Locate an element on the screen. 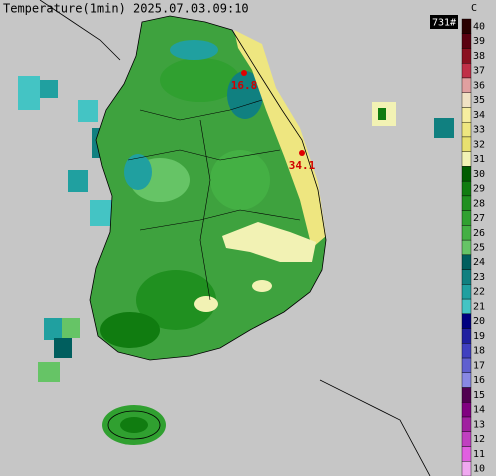 Image resolution: width=496 pixels, height=476 pixels. stations: 16.8 34.1 is located at coordinates (273, 121).